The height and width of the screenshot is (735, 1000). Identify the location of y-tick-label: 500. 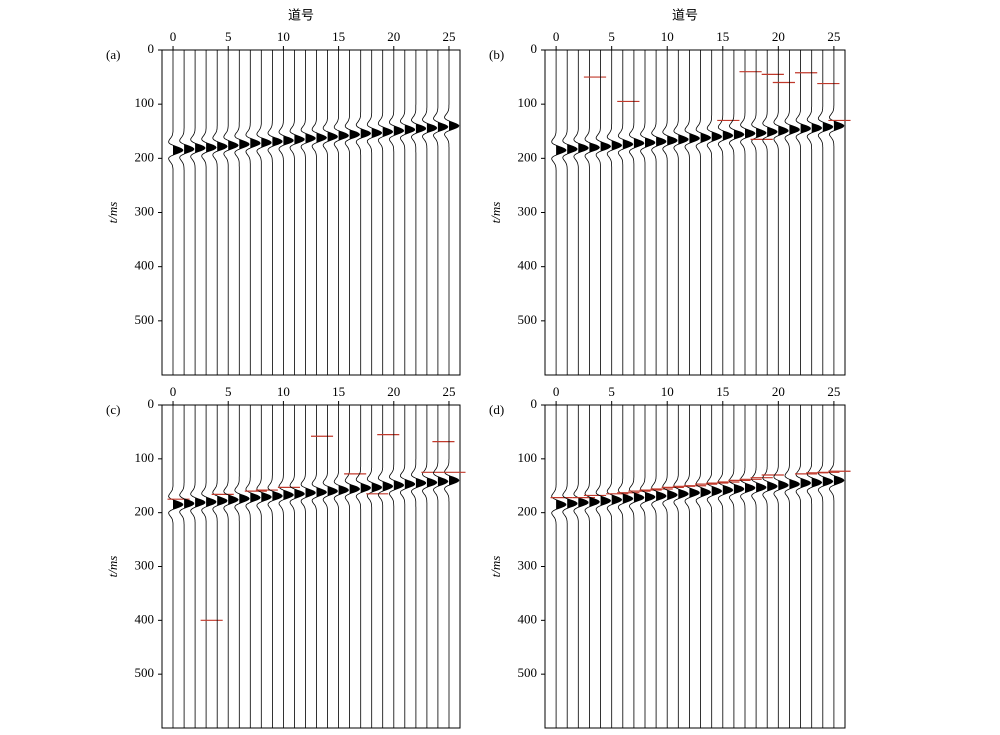
(528, 672).